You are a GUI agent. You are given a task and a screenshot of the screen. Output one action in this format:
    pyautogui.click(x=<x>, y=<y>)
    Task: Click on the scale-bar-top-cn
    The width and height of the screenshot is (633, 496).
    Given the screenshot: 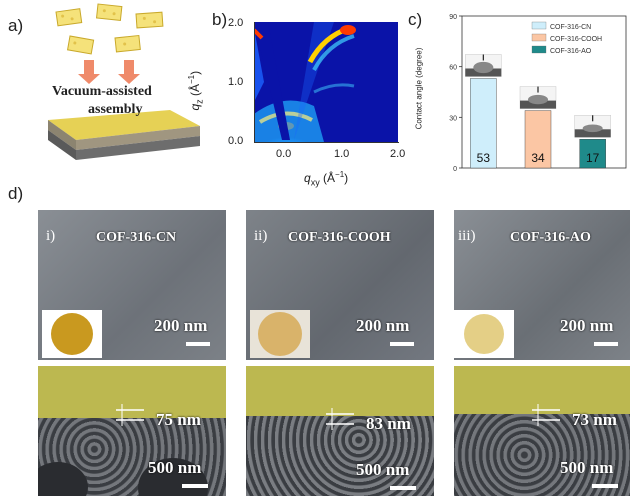 What is the action you would take?
    pyautogui.click(x=198, y=344)
    